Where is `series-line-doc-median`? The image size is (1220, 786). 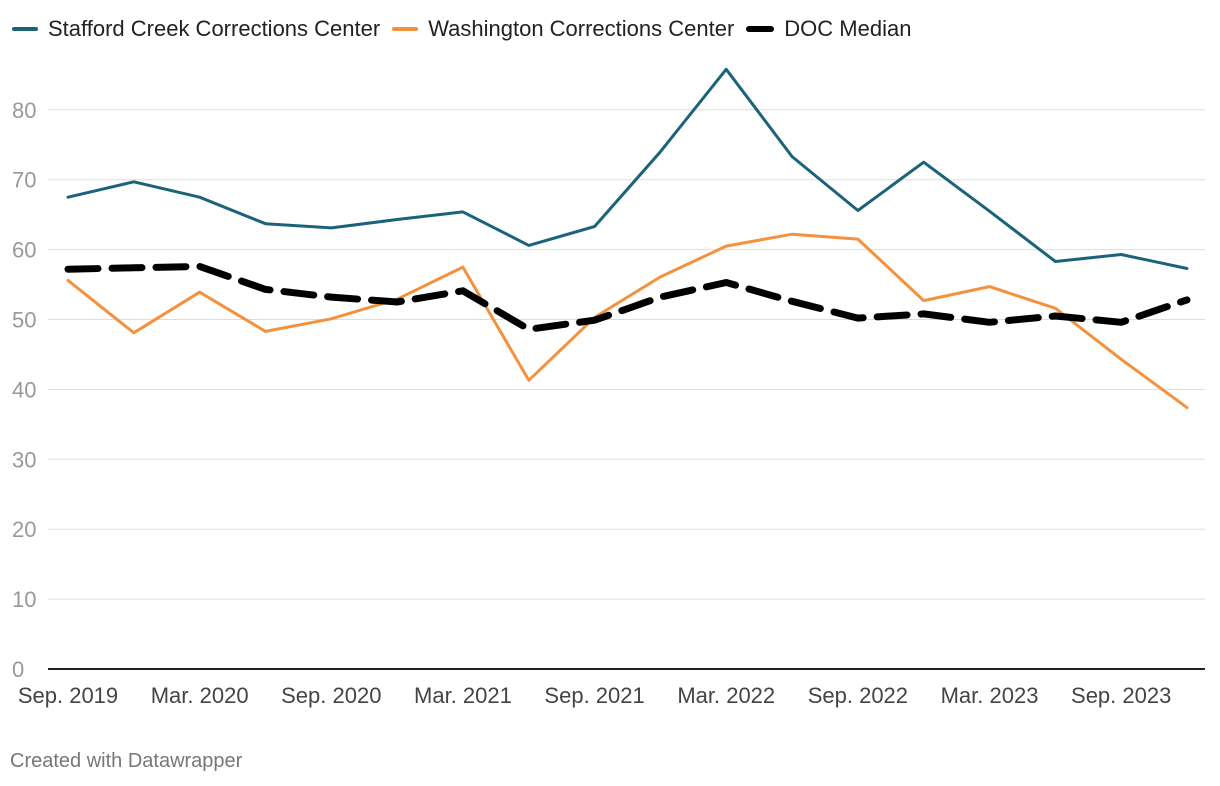 series-line-doc-median is located at coordinates (627, 297).